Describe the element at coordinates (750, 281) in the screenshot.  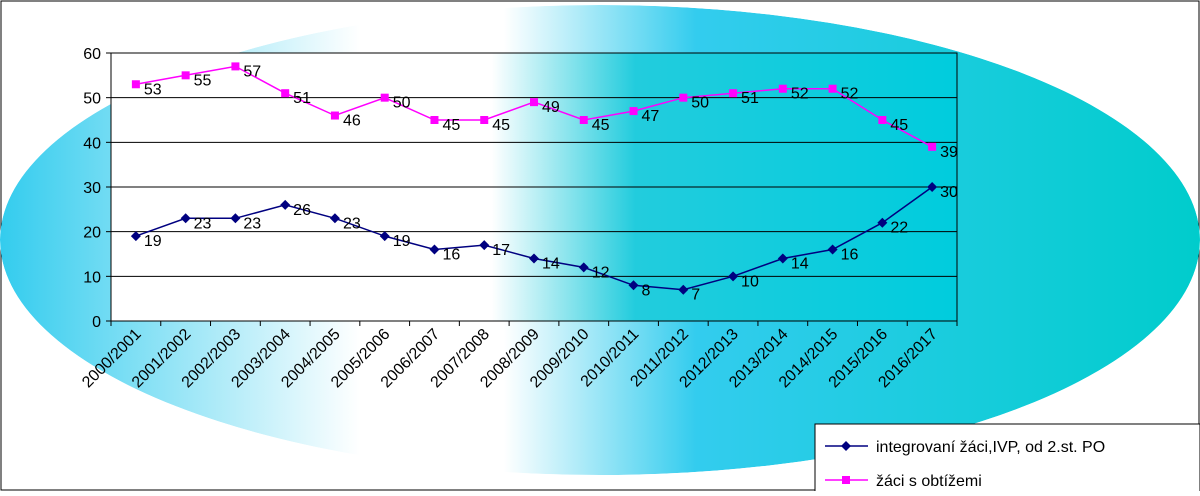
I see `data-label: 10` at that location.